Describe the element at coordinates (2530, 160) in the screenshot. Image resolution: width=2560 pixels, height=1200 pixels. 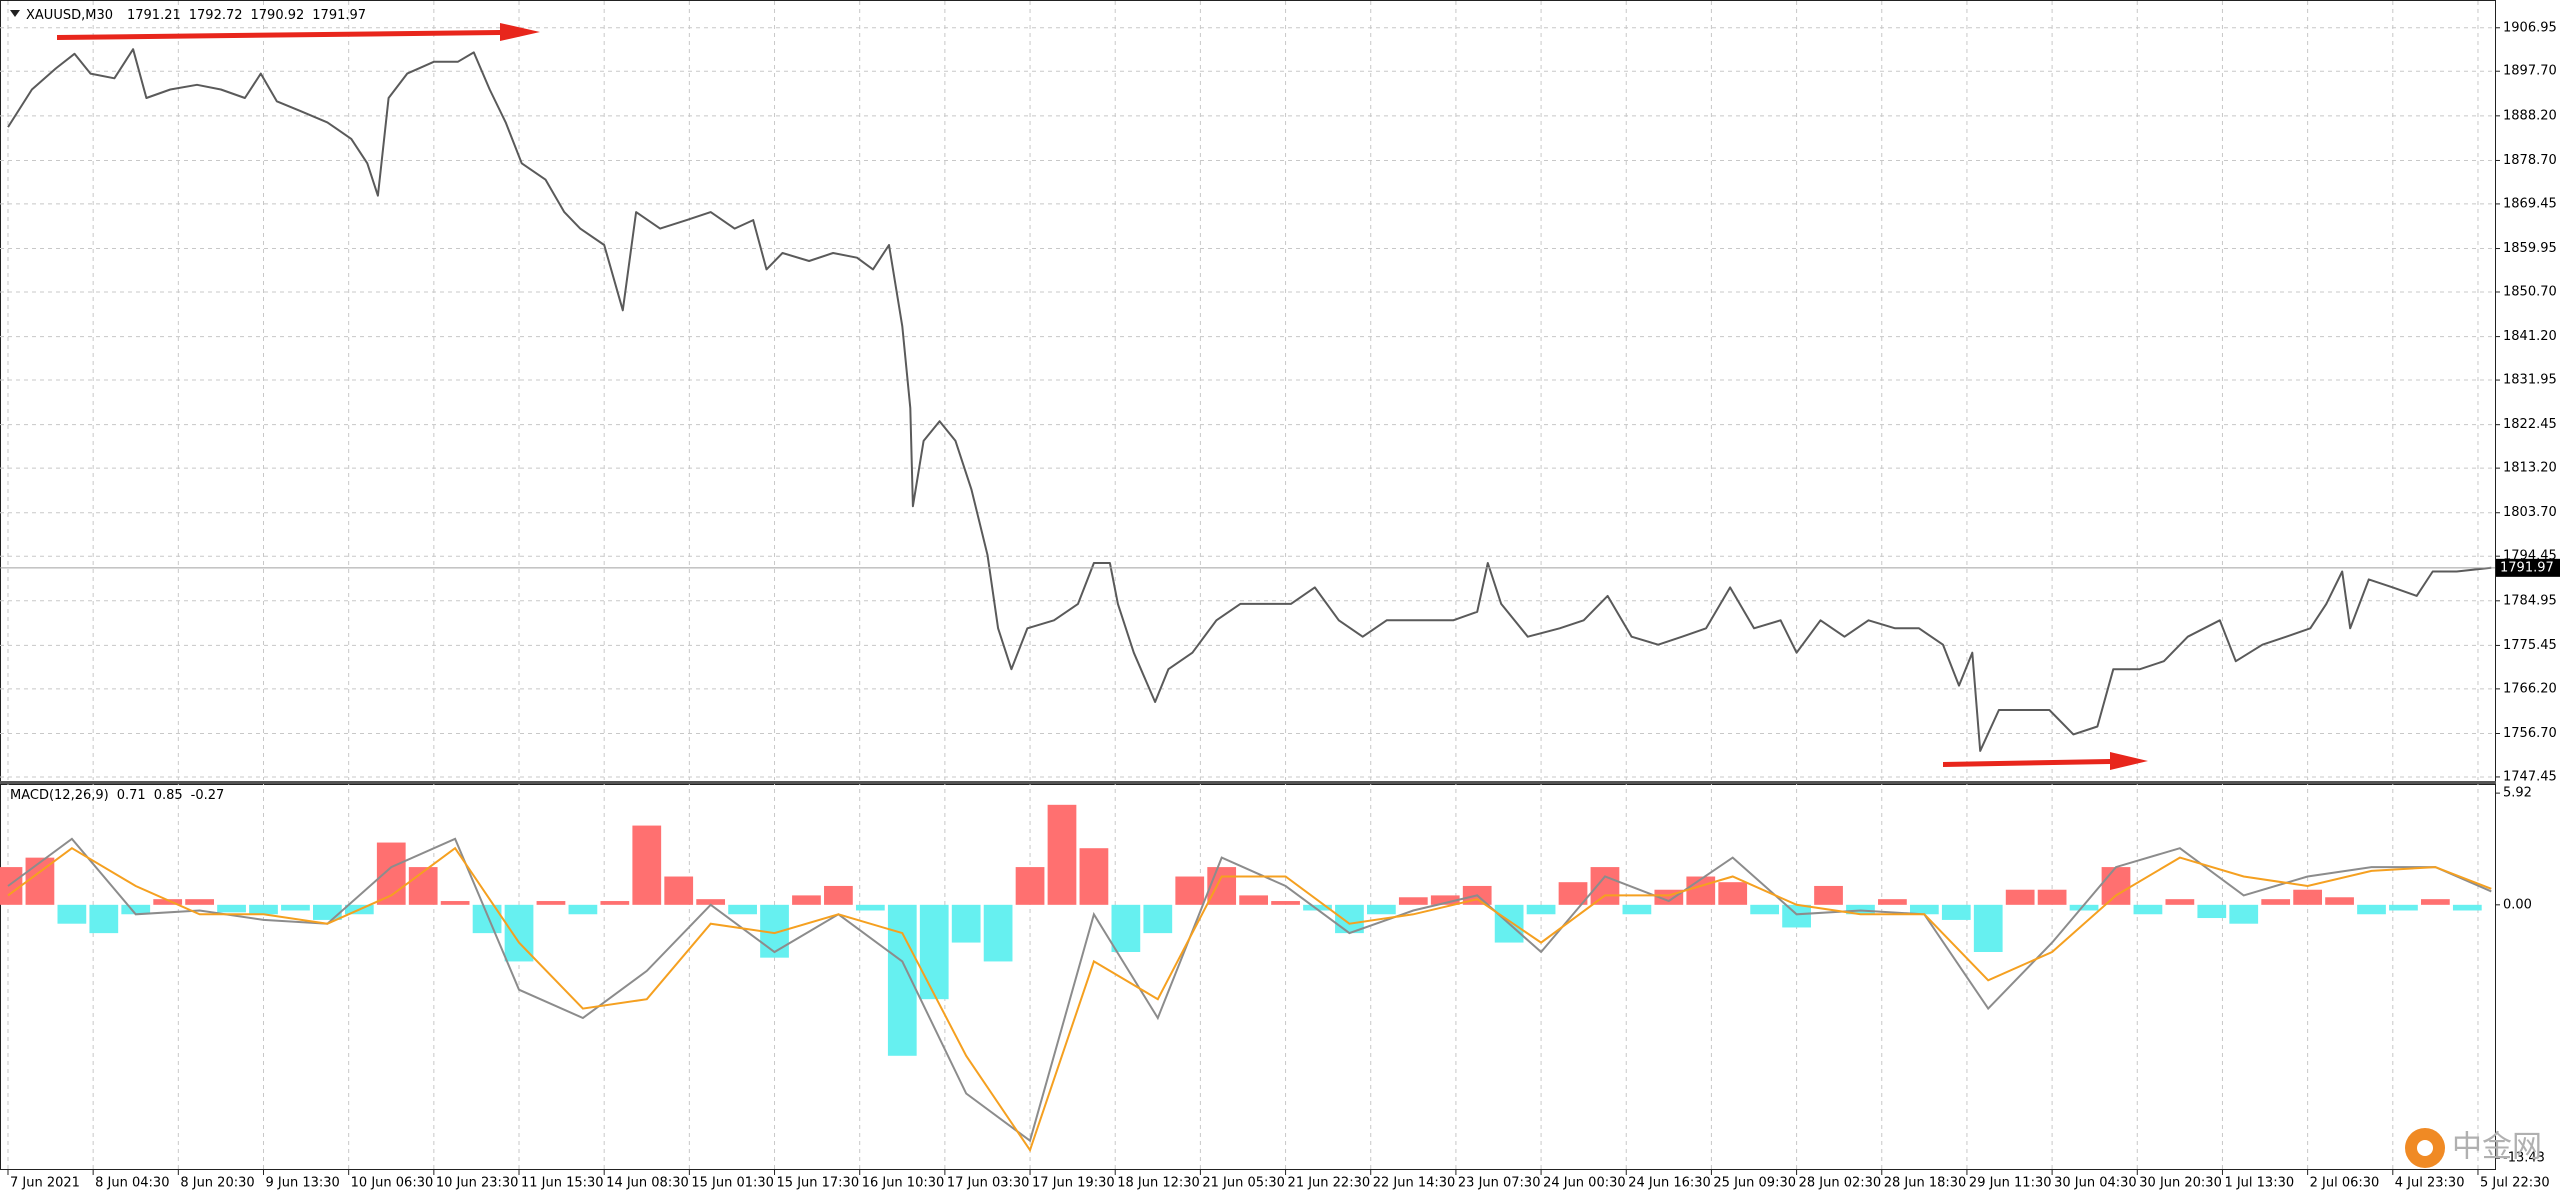
I see `y-tick-label: 1878.70` at that location.